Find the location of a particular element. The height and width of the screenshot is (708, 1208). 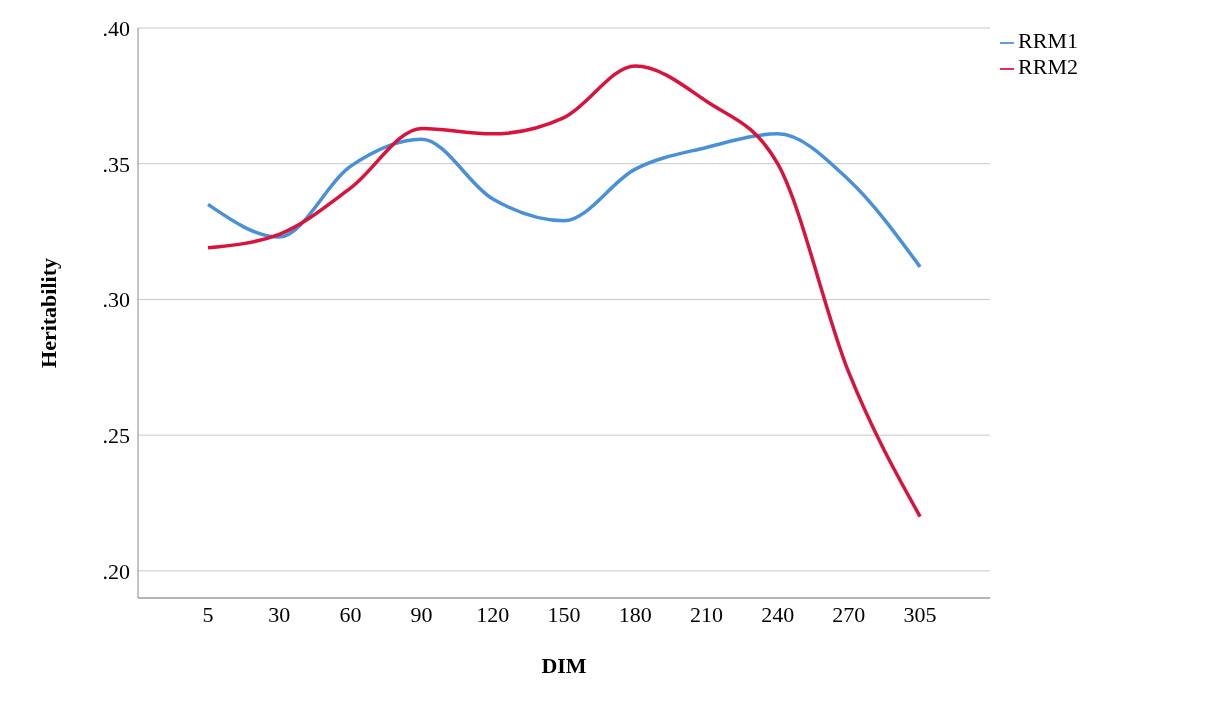

y-tick-label: .30 is located at coordinates (116, 300).